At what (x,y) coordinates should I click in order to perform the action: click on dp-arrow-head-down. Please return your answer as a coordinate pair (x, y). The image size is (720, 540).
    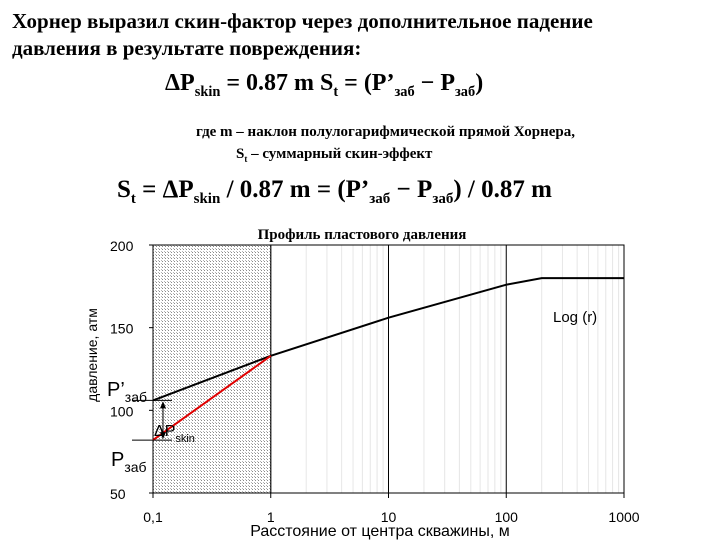
    Looking at the image, I should click on (163, 436).